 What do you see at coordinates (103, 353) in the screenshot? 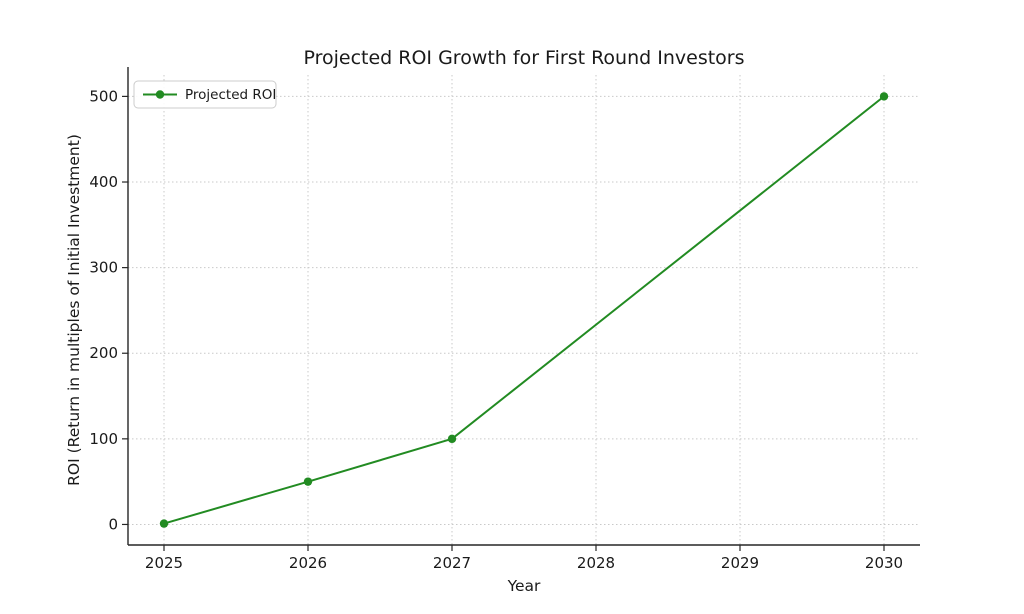
I see `y-tick-label: 200` at bounding box center [103, 353].